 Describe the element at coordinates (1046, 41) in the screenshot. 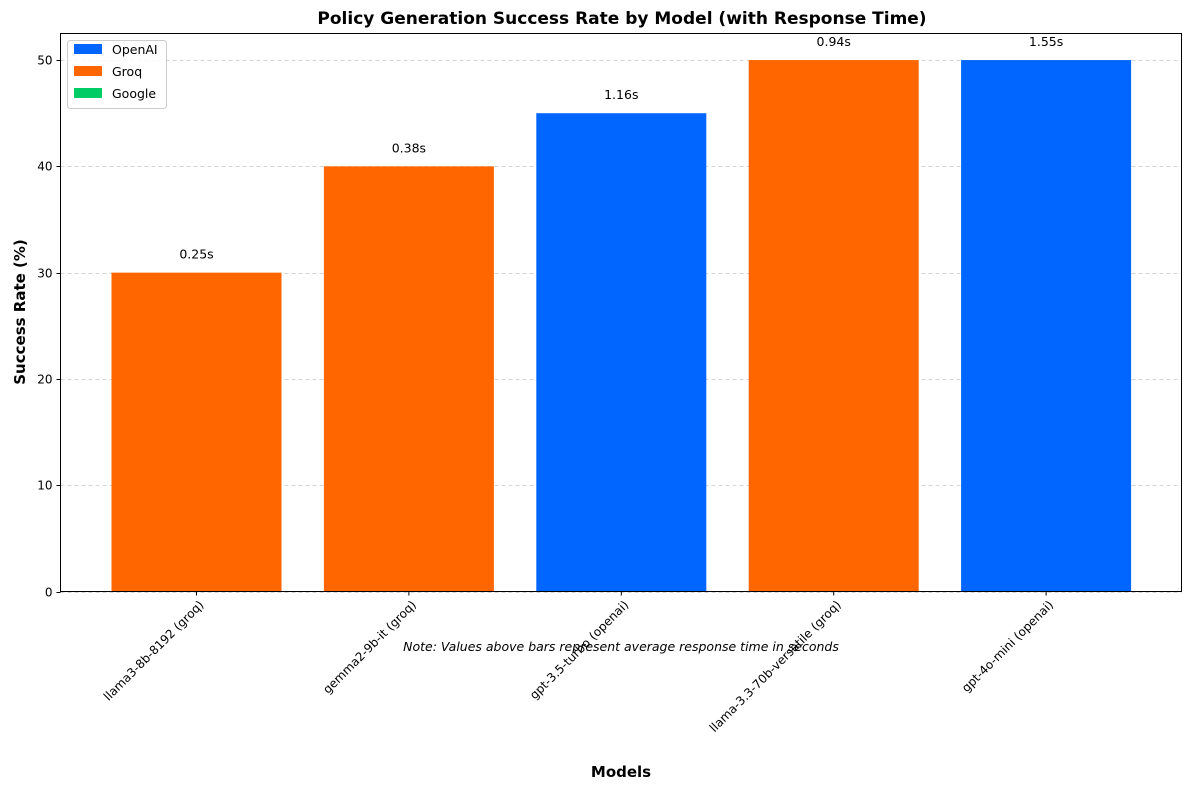

I see `bar-data-label: 1.55s` at that location.